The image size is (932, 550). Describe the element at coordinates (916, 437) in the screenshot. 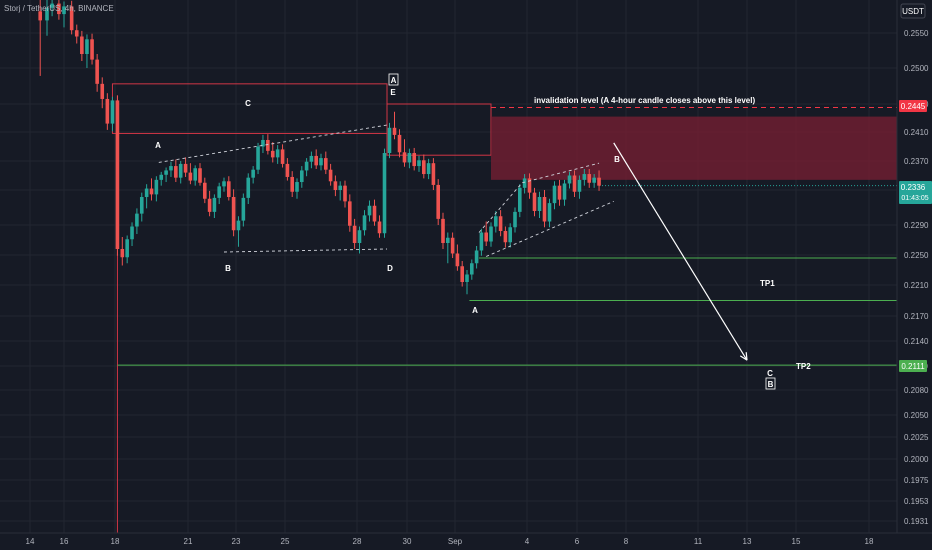

I see `y-tick-label: 0.2025` at that location.